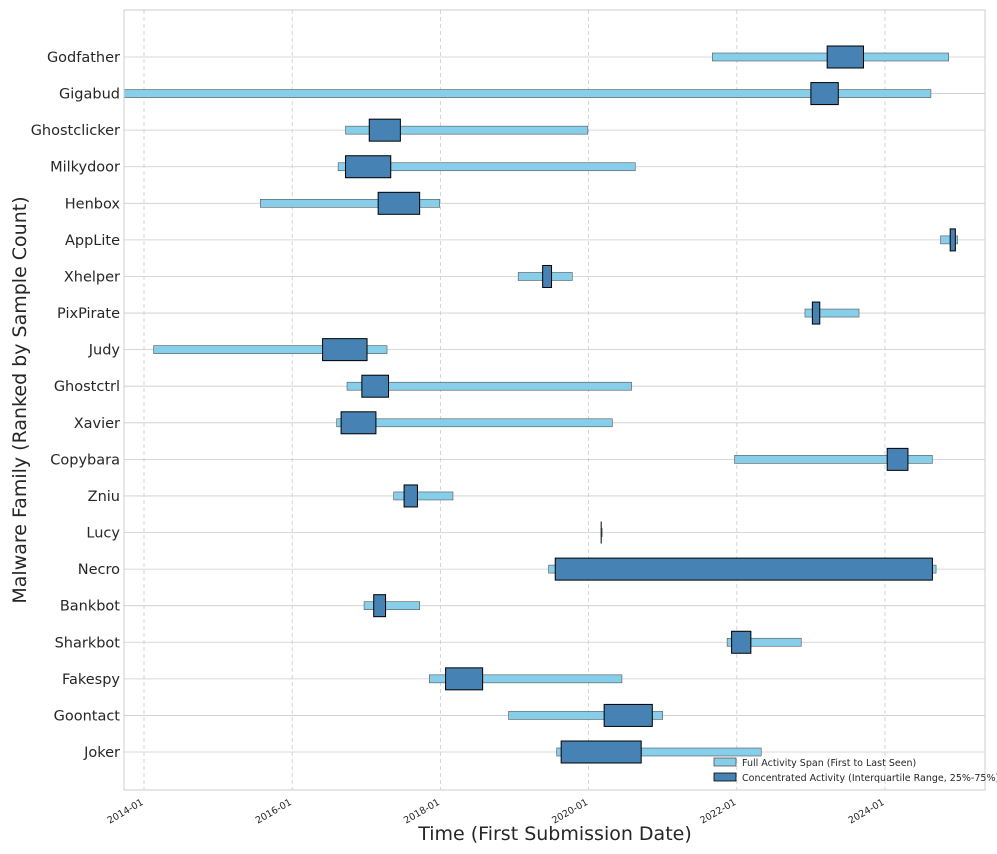 The image size is (997, 854). Describe the element at coordinates (87, 716) in the screenshot. I see `y-tick-label: Goontact` at that location.